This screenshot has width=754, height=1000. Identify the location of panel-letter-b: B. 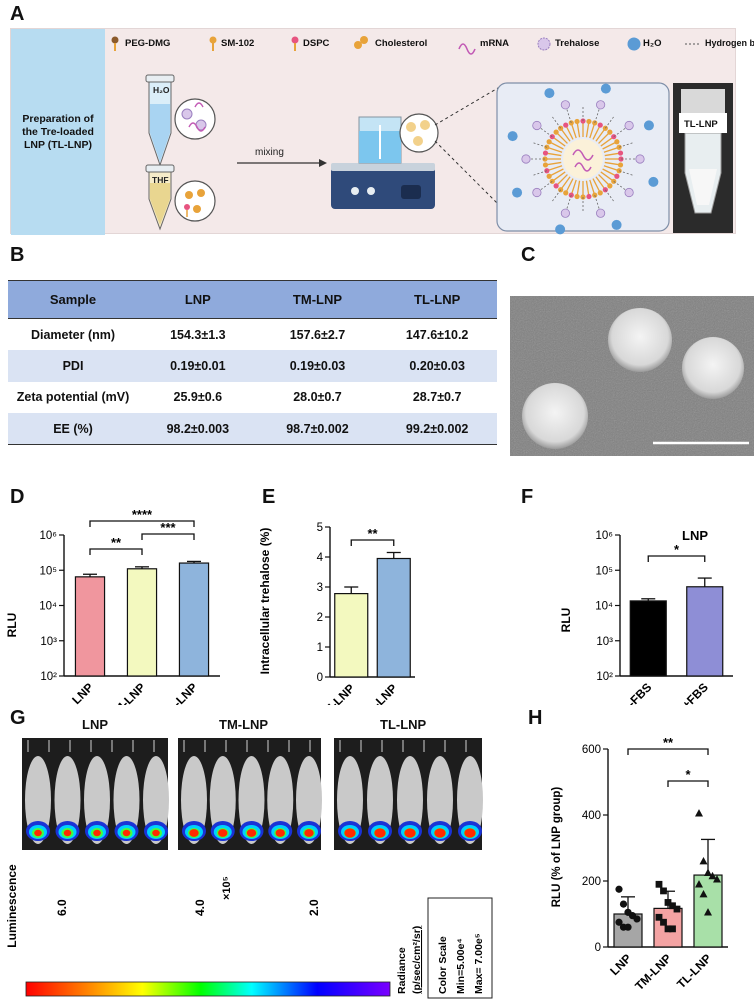
(17, 255).